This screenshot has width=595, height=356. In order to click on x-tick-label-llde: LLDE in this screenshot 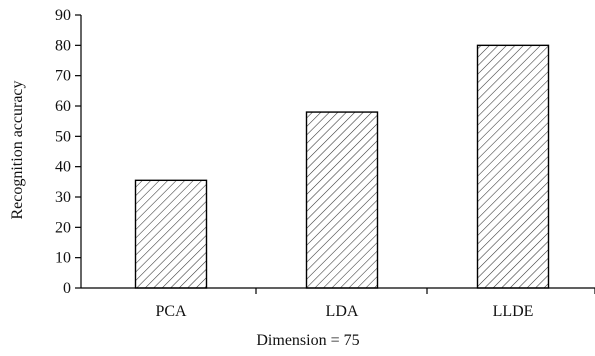, I will do `click(513, 311)`.